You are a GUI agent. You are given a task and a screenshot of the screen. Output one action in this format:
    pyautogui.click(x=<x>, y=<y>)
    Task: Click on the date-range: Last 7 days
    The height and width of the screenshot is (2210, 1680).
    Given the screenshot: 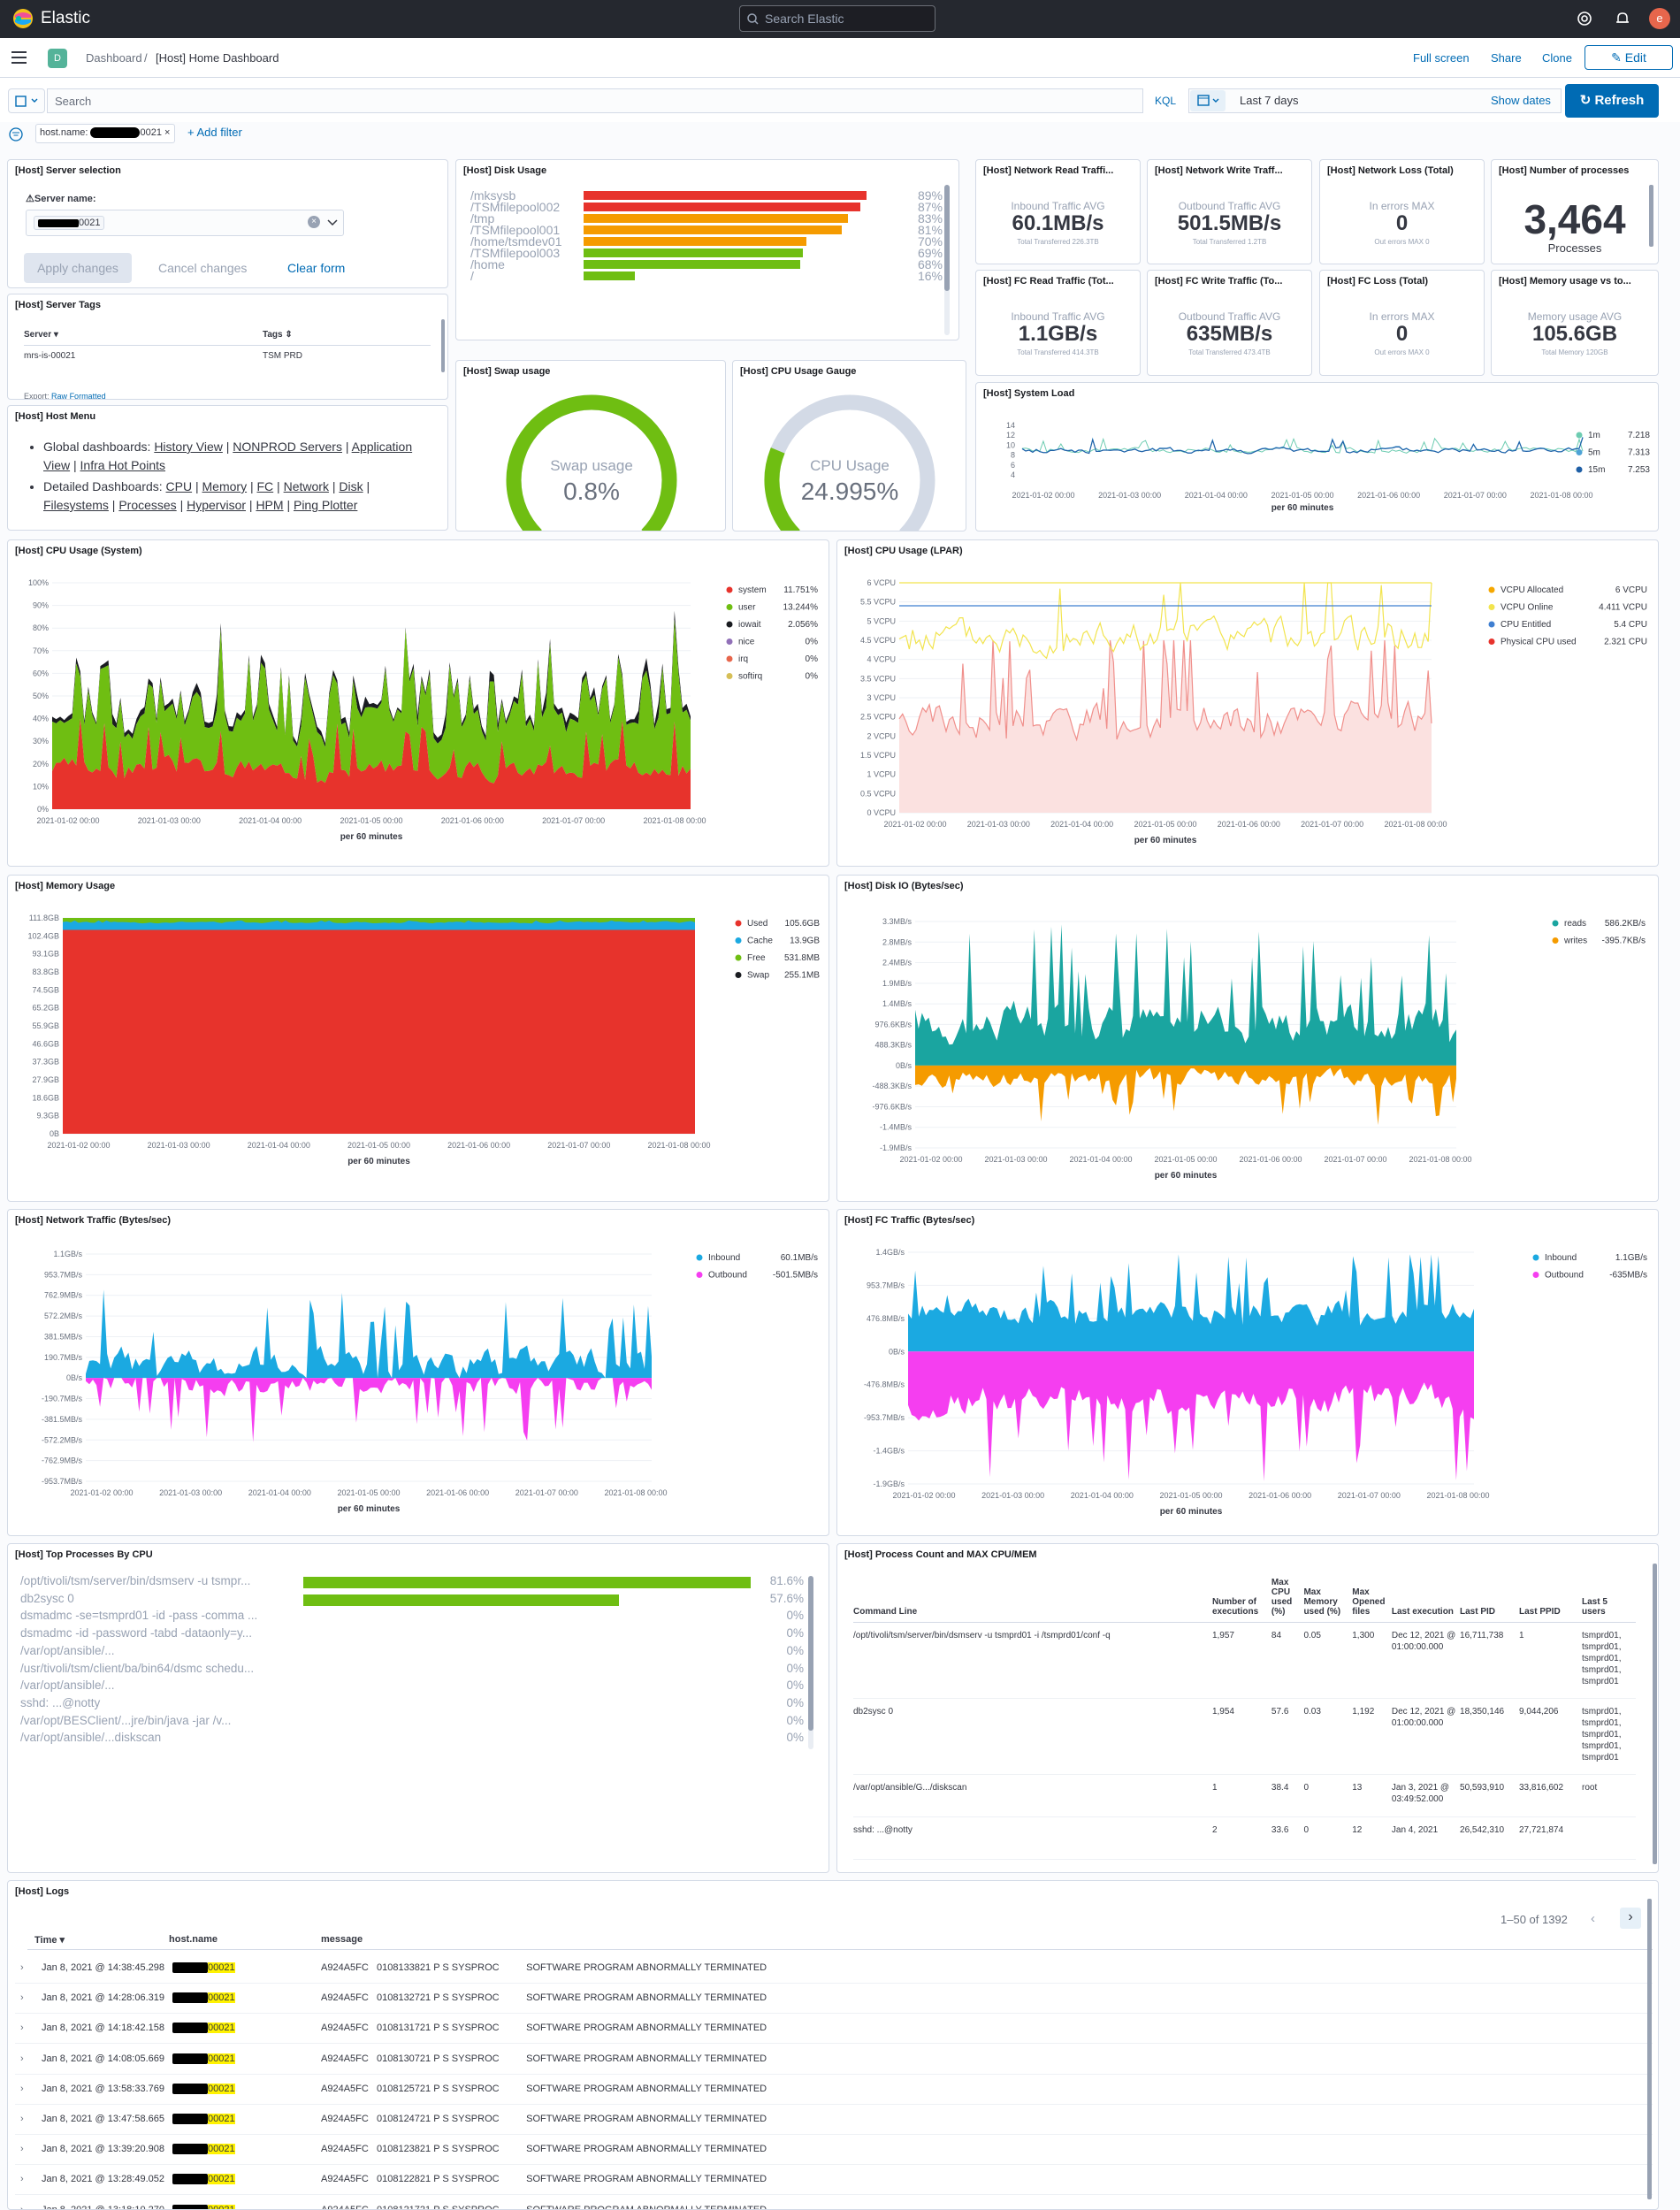 What is the action you would take?
    pyautogui.click(x=1269, y=100)
    